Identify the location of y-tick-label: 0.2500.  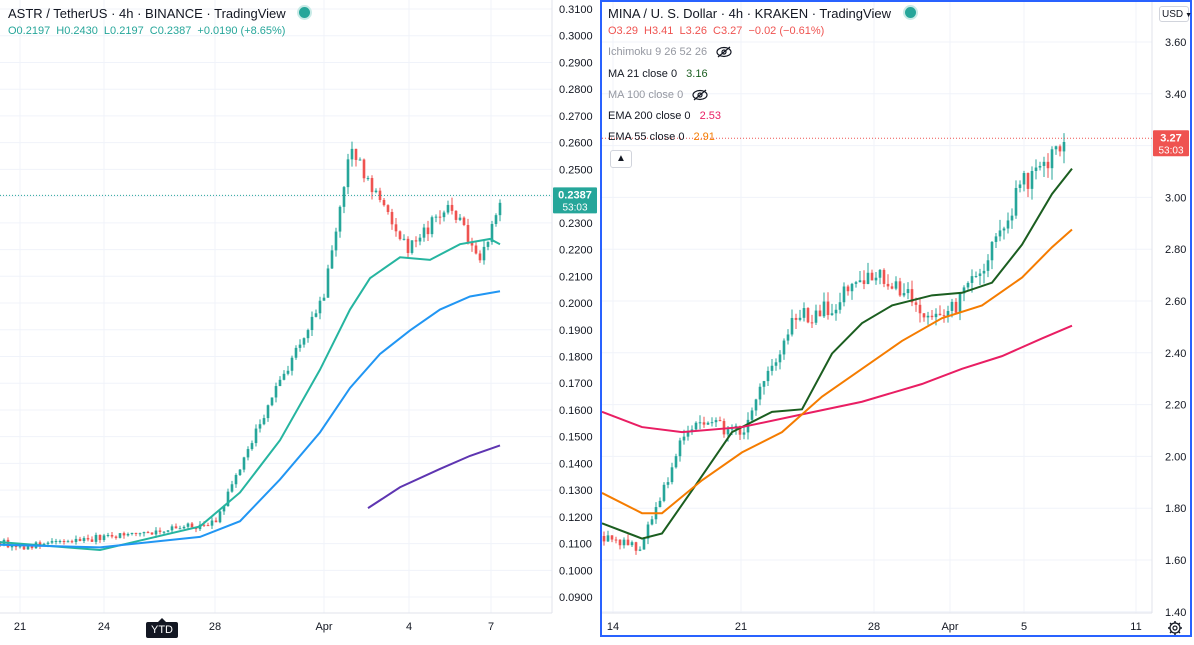
(576, 170).